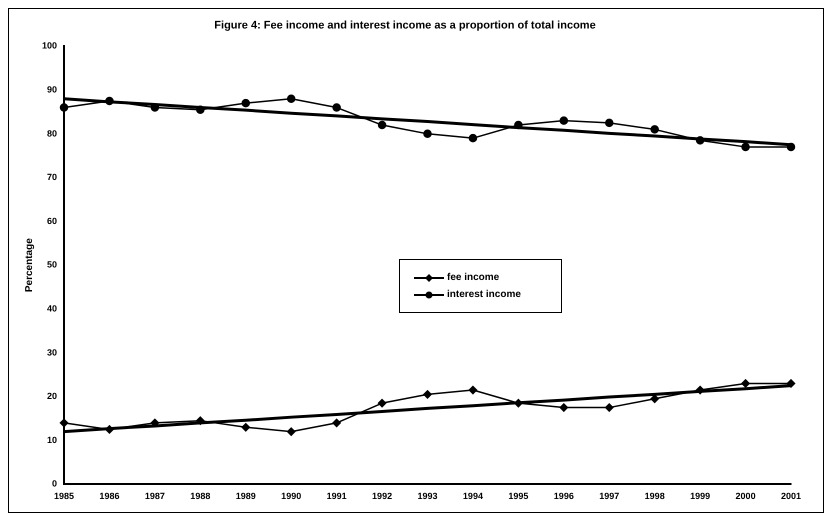 The width and height of the screenshot is (832, 521). Describe the element at coordinates (52, 221) in the screenshot. I see `y-tick-label: 60` at that location.